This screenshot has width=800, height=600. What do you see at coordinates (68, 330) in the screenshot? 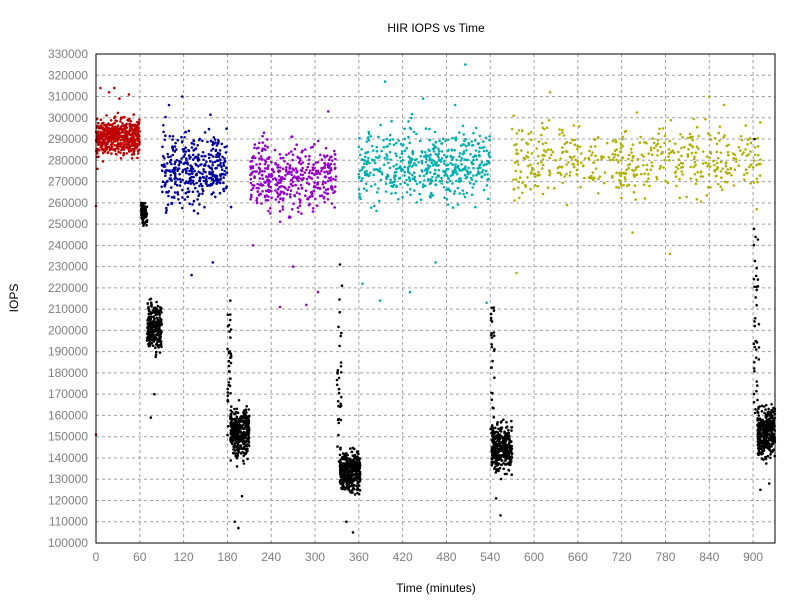
I see `y-tick-label: 200000` at bounding box center [68, 330].